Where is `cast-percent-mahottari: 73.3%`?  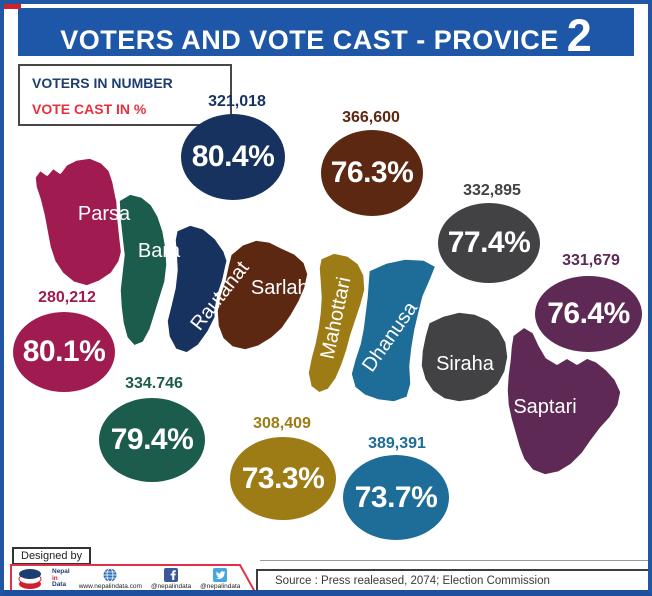 cast-percent-mahottari: 73.3% is located at coordinates (283, 478).